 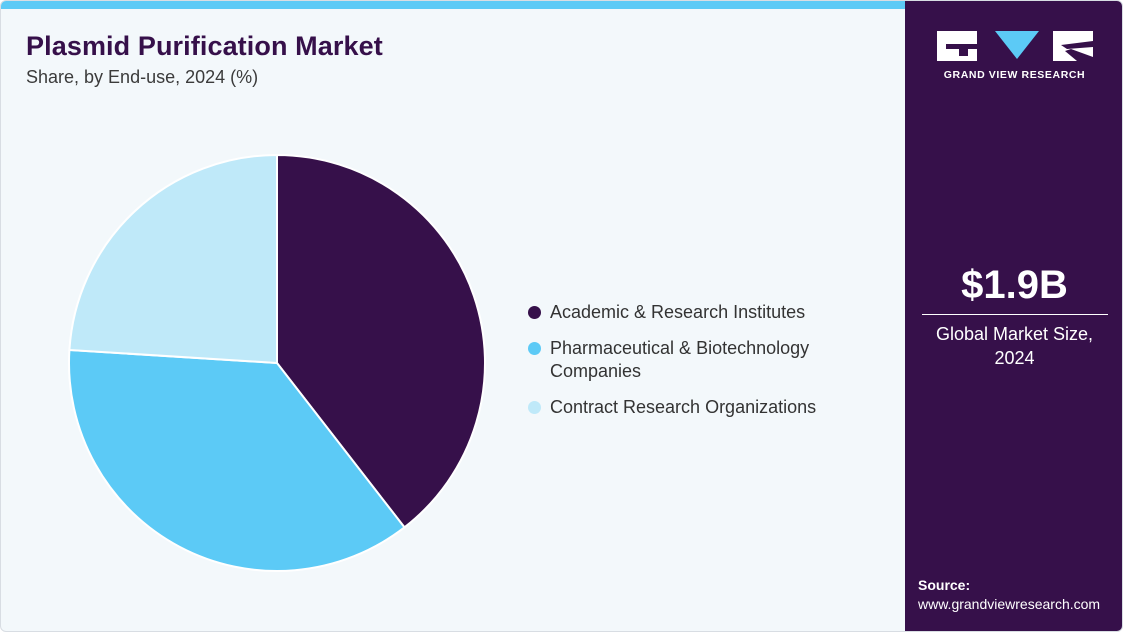 I want to click on legend-item-2: Pharmaceutical & Biotechnology Companies, so click(x=698, y=360).